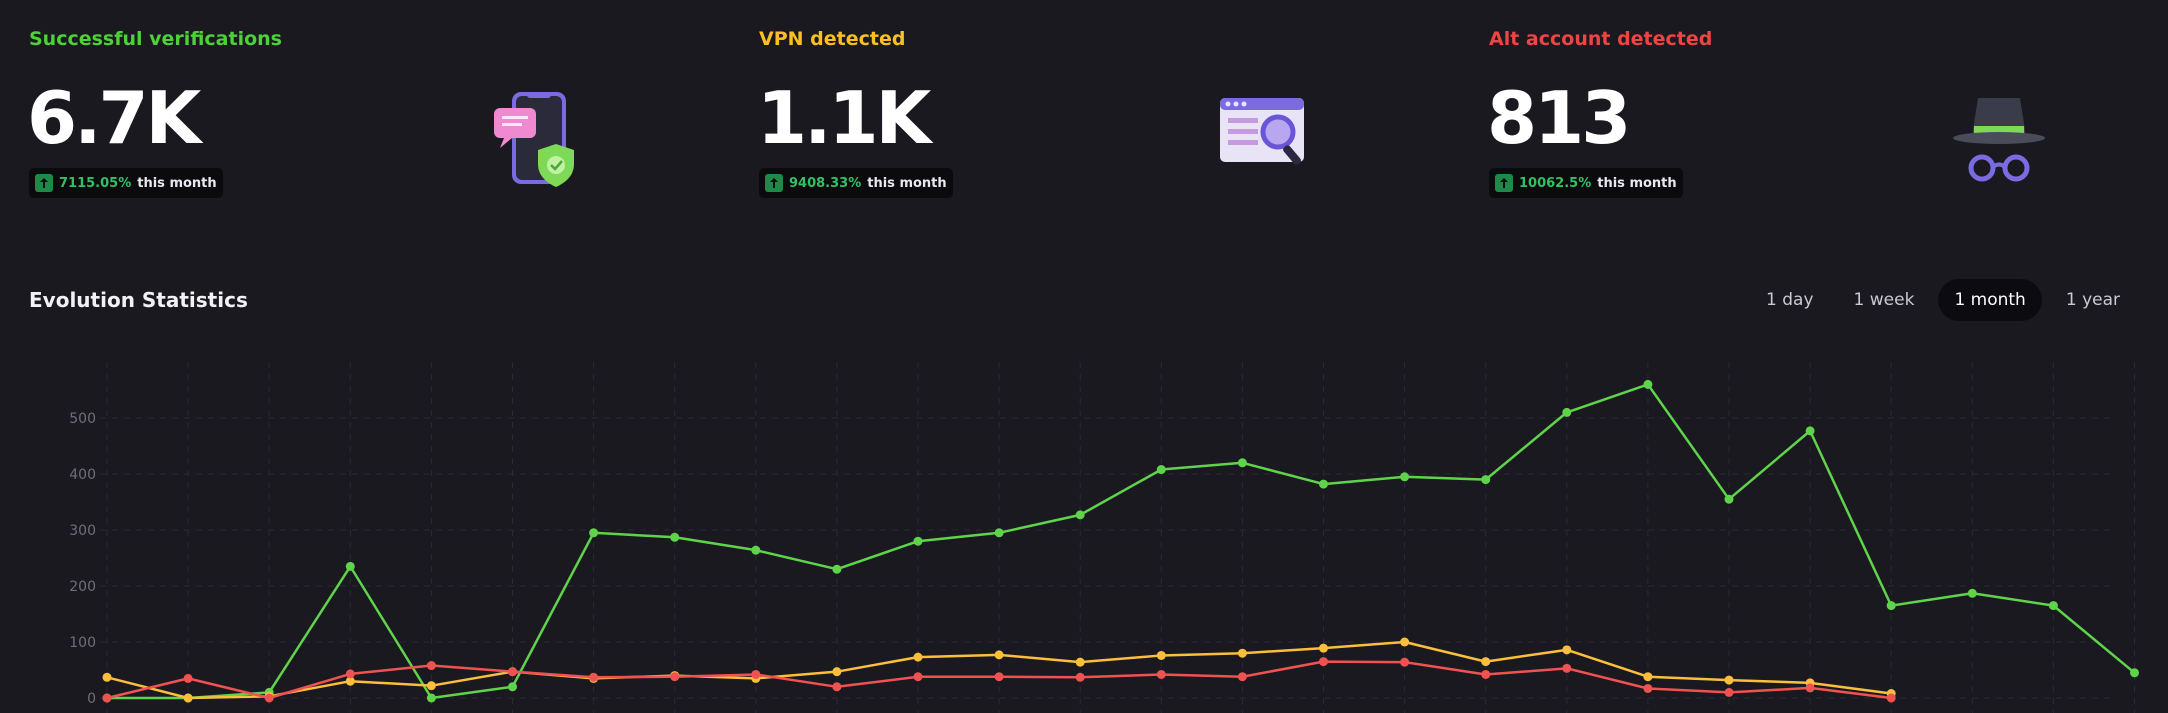  What do you see at coordinates (825, 183) in the screenshot?
I see `stat-change-percent: 9408.33%` at bounding box center [825, 183].